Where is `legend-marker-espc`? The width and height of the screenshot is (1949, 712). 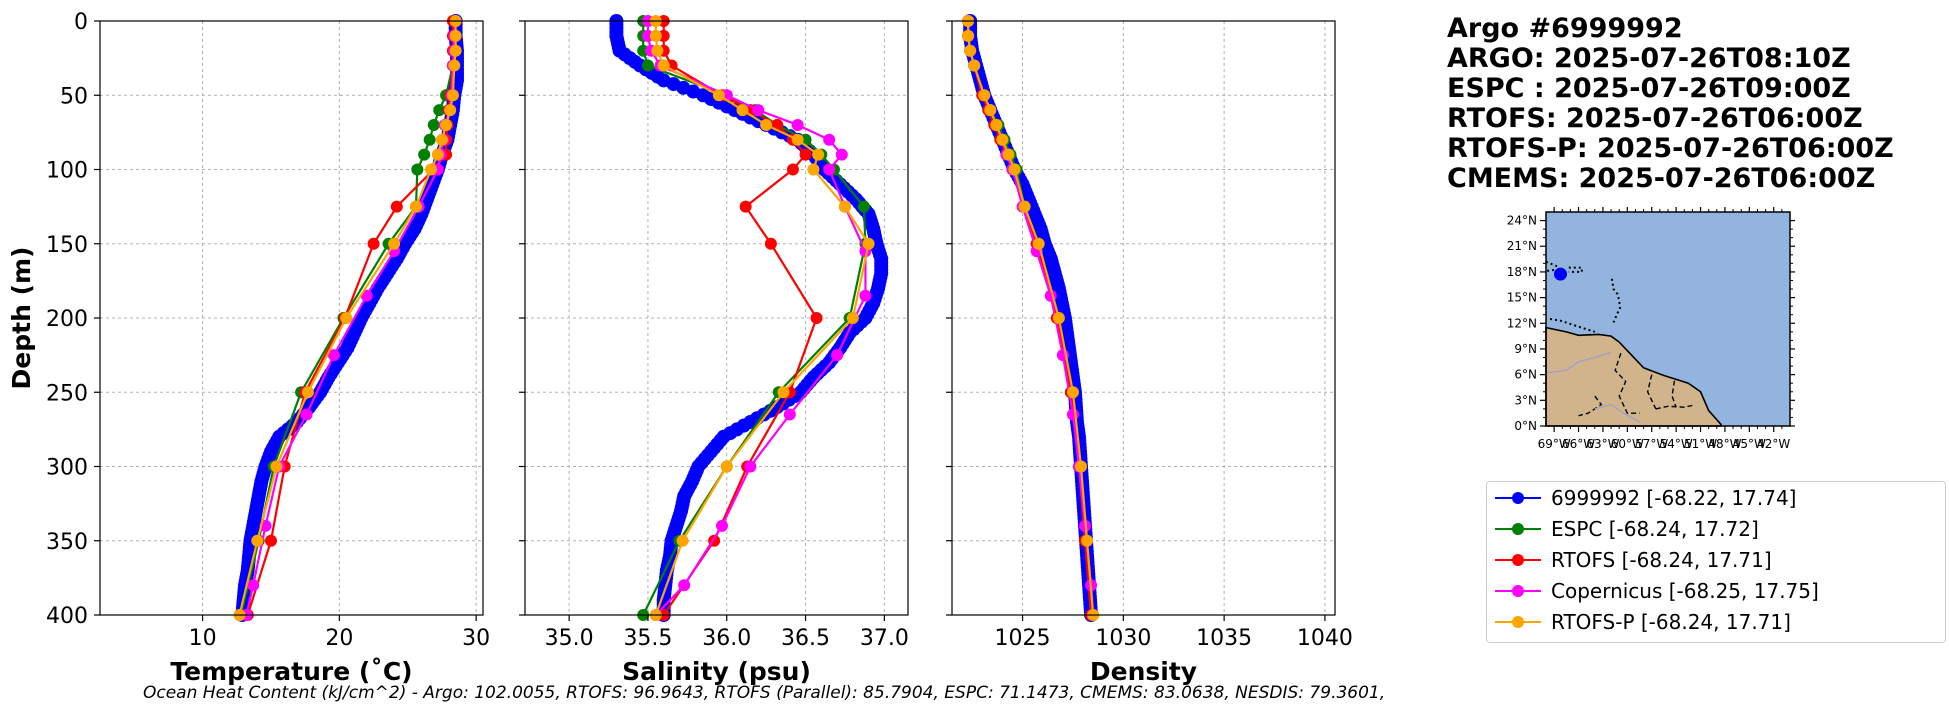
legend-marker-espc is located at coordinates (1518, 529).